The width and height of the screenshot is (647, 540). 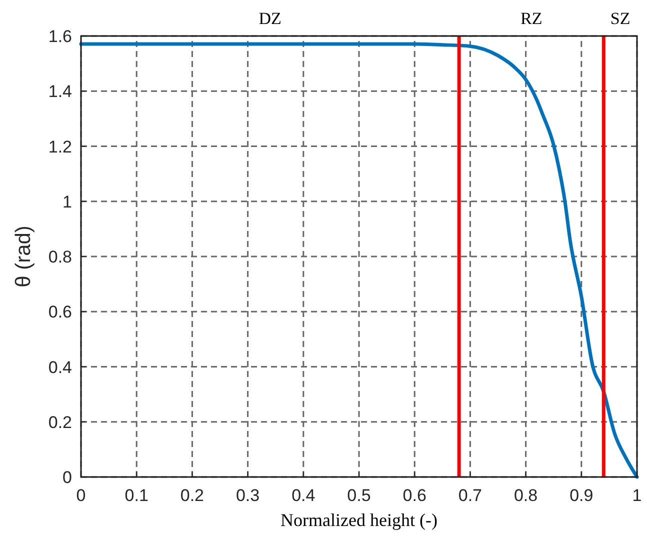 I want to click on y-tick-label: 1.4, so click(x=60, y=92).